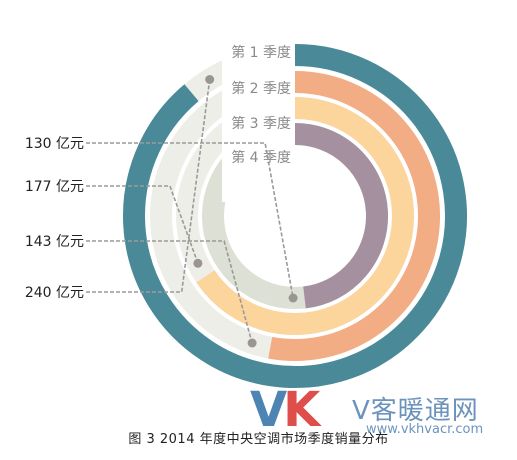 This screenshot has height=460, width=517. Describe the element at coordinates (261, 157) in the screenshot. I see `ring-category-label: 第 4 季度` at that location.